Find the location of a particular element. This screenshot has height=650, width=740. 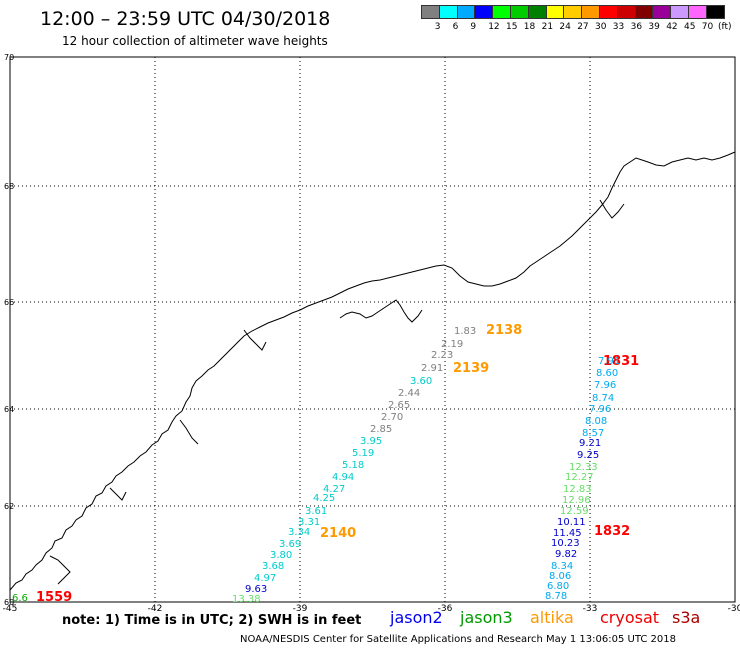

swh-value: 11.45 is located at coordinates (567, 533).